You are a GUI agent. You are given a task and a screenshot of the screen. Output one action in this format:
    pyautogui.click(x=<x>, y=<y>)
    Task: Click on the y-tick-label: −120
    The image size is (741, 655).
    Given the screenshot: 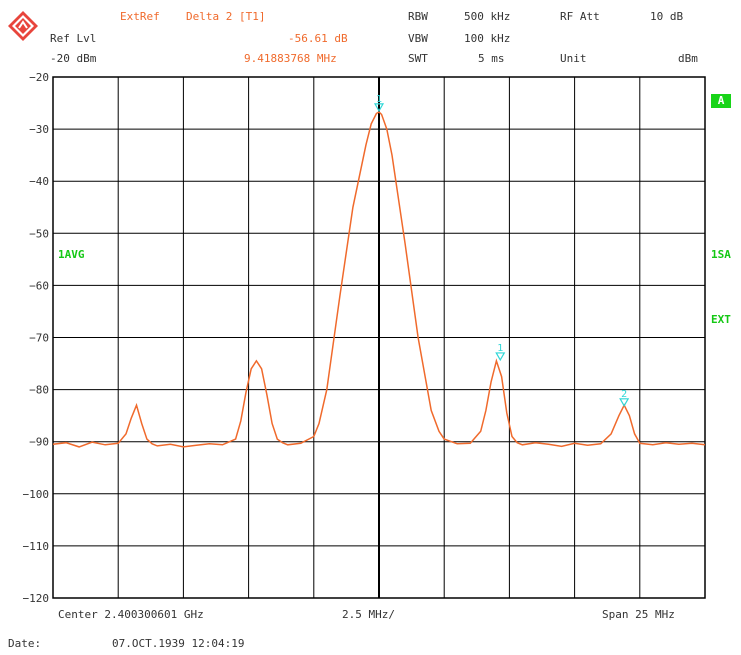 What is the action you would take?
    pyautogui.click(x=36, y=598)
    